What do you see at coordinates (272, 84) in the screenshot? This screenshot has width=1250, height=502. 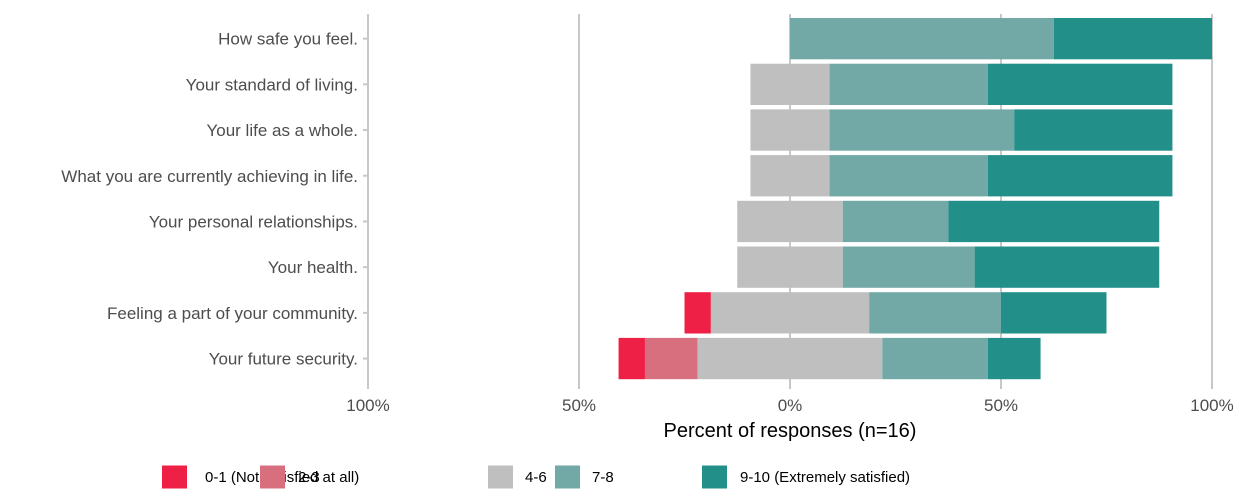 I see `category-label-2: Your standard of living.` at bounding box center [272, 84].